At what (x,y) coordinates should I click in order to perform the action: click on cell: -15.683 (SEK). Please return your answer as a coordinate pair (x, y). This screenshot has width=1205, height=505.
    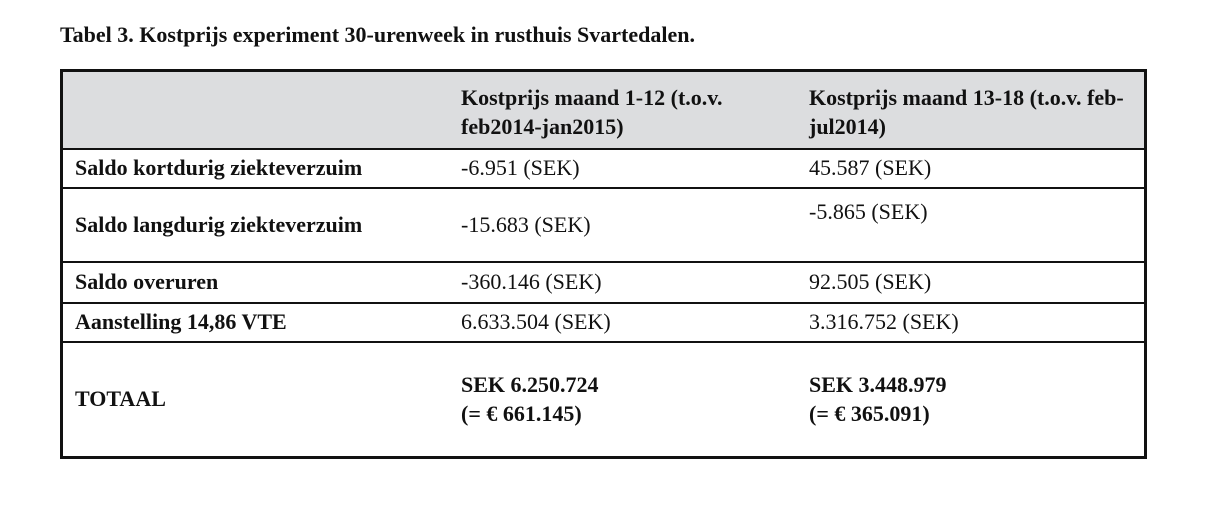
    Looking at the image, I should click on (526, 224).